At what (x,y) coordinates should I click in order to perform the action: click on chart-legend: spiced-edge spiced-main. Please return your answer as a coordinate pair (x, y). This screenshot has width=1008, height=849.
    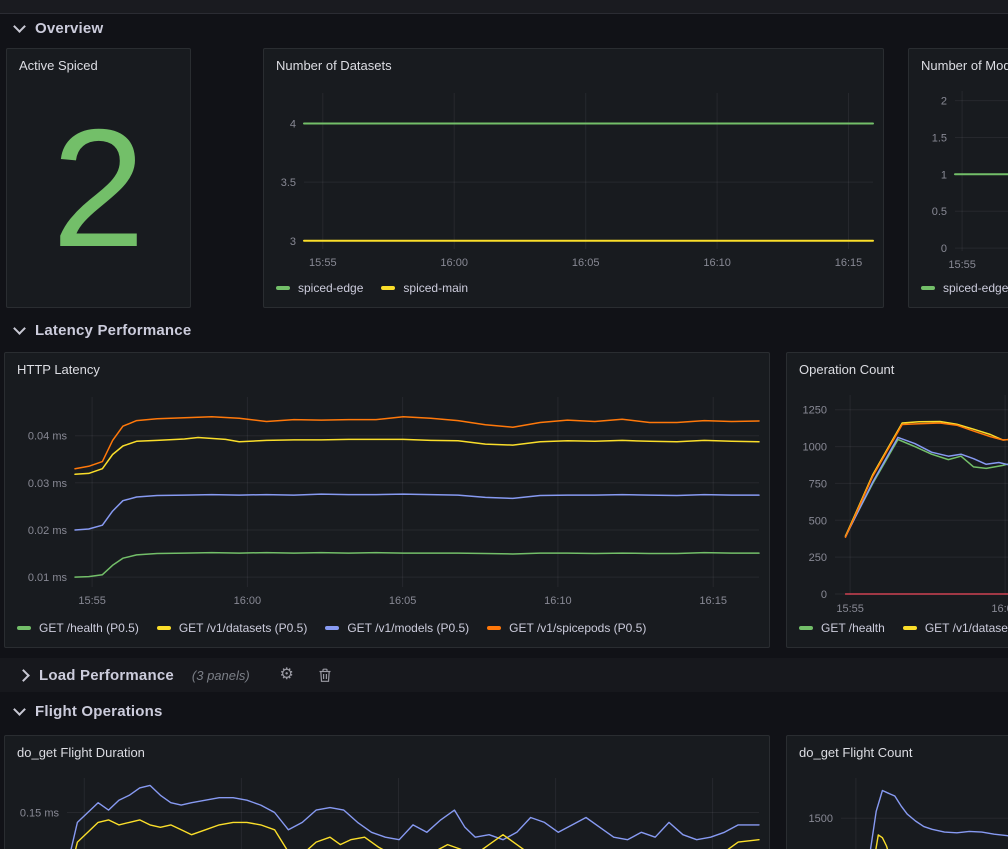
    Looking at the image, I should click on (573, 292).